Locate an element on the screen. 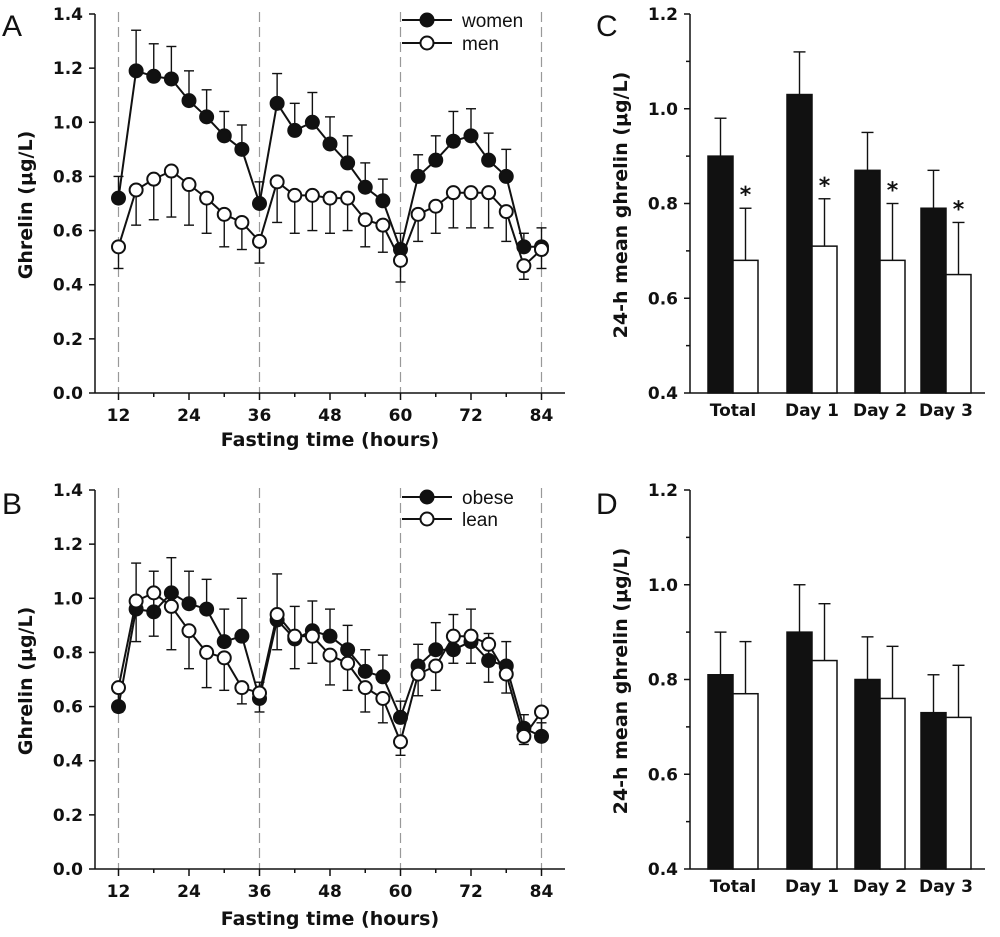  y-tick-label-d: 0.4 is located at coordinates (663, 870).